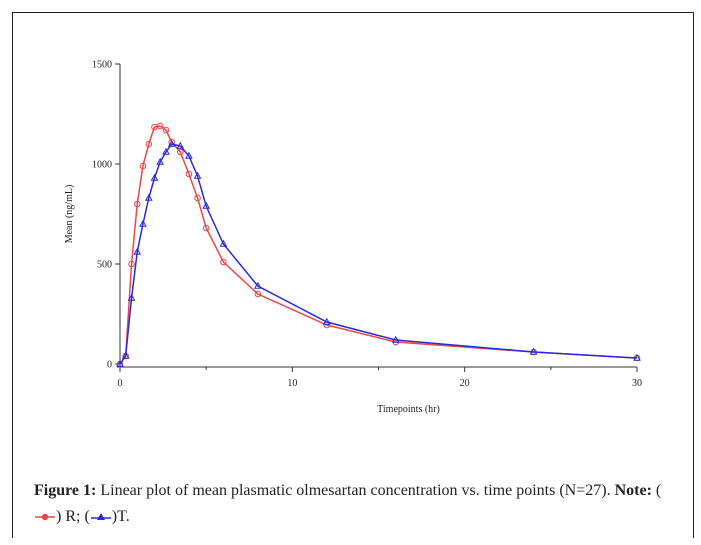  I want to click on caption-figure-label: Figure 1:, so click(65, 490).